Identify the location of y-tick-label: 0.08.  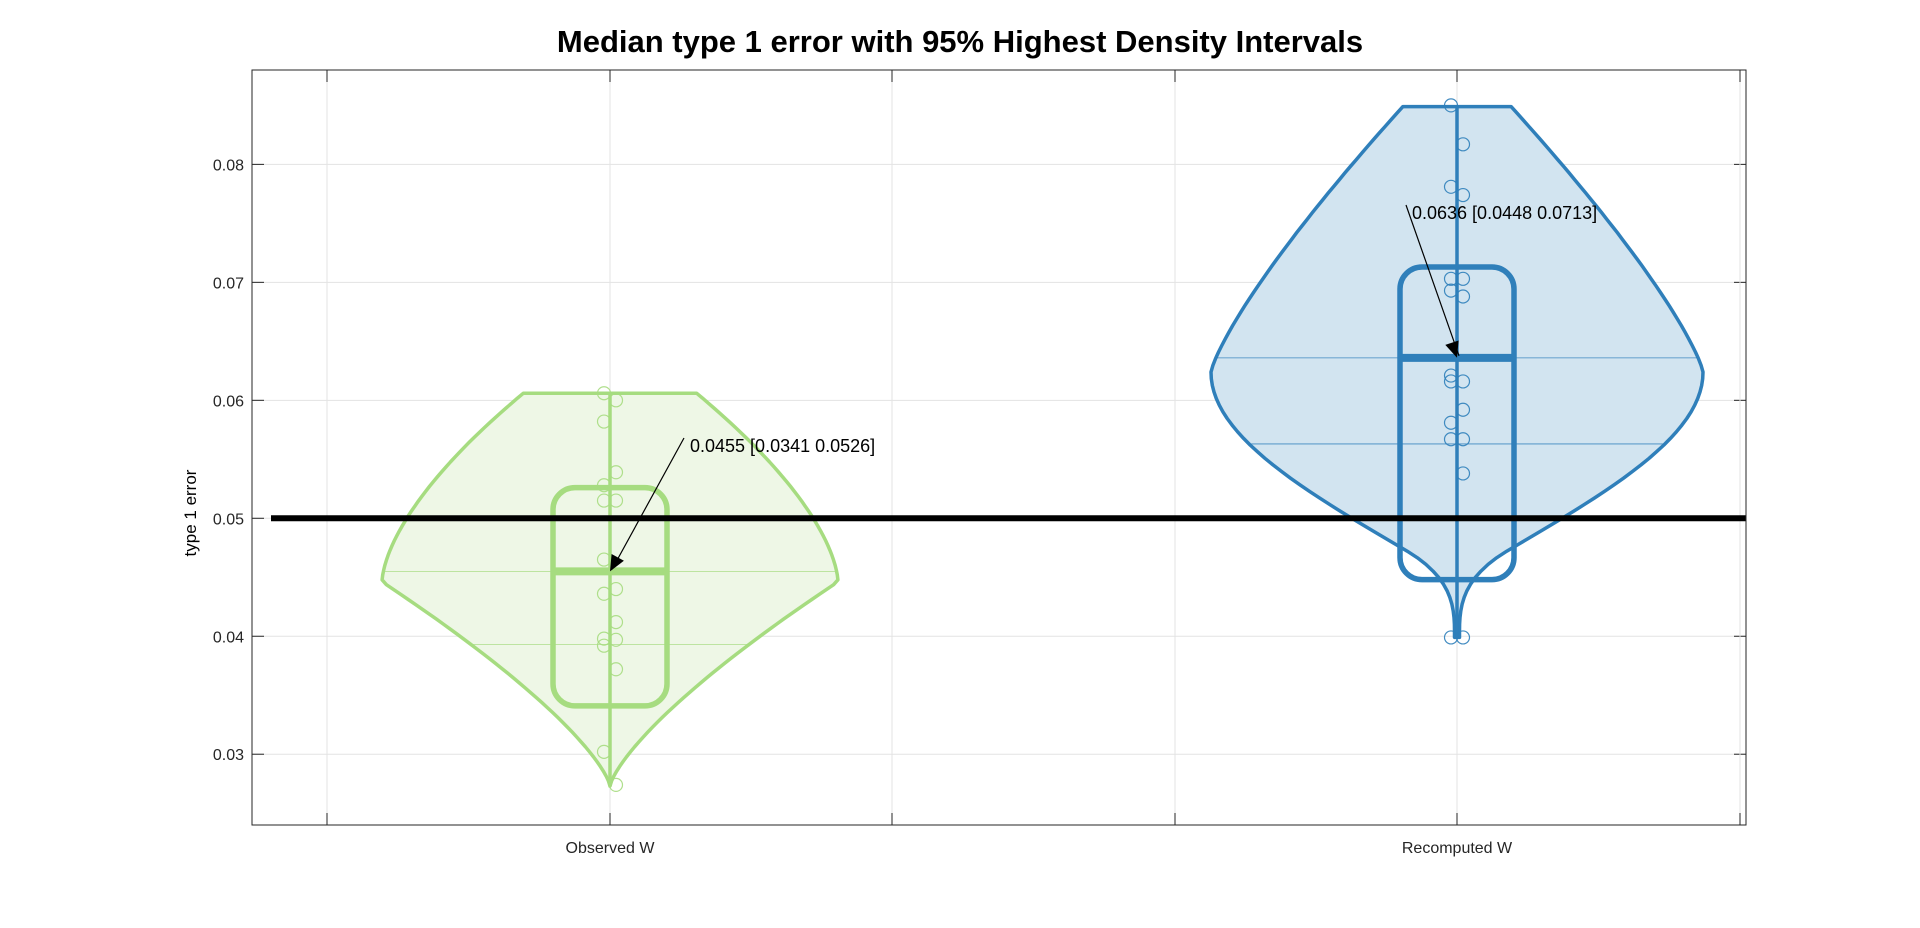
(228, 165).